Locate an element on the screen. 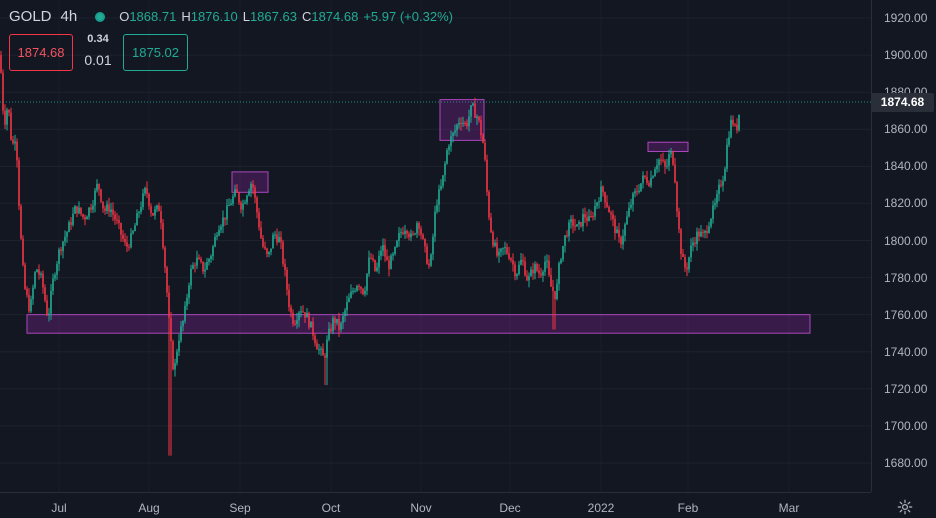 The image size is (936, 518). symbol-name: GOLD is located at coordinates (30, 16).